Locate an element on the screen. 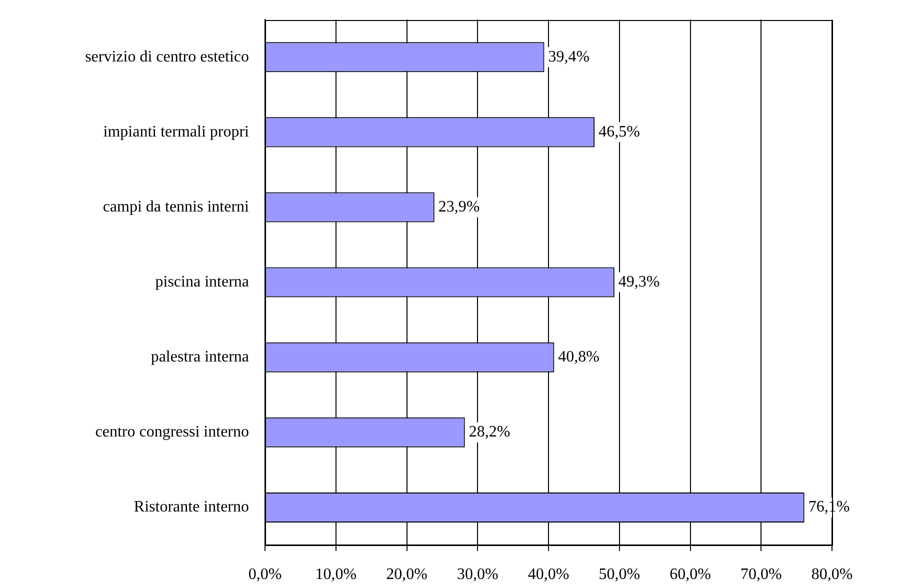 This screenshot has width=922, height=584. y-tick-label: palestra interna is located at coordinates (199, 357).